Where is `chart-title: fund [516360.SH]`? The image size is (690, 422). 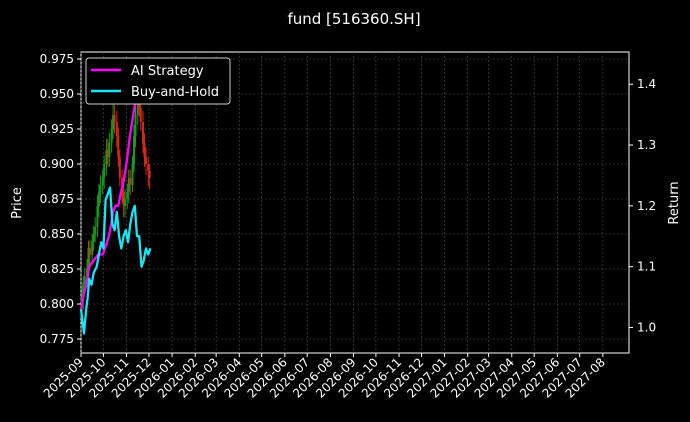 chart-title: fund [516360.SH] is located at coordinates (353, 19).